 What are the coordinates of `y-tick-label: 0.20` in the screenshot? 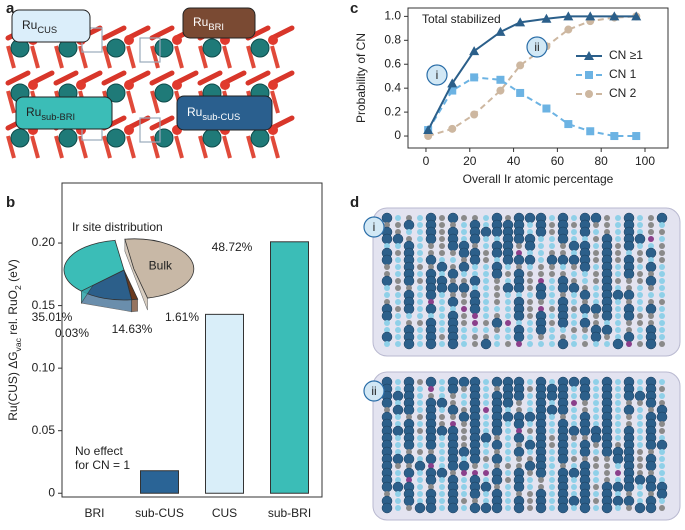 It's located at (44, 242).